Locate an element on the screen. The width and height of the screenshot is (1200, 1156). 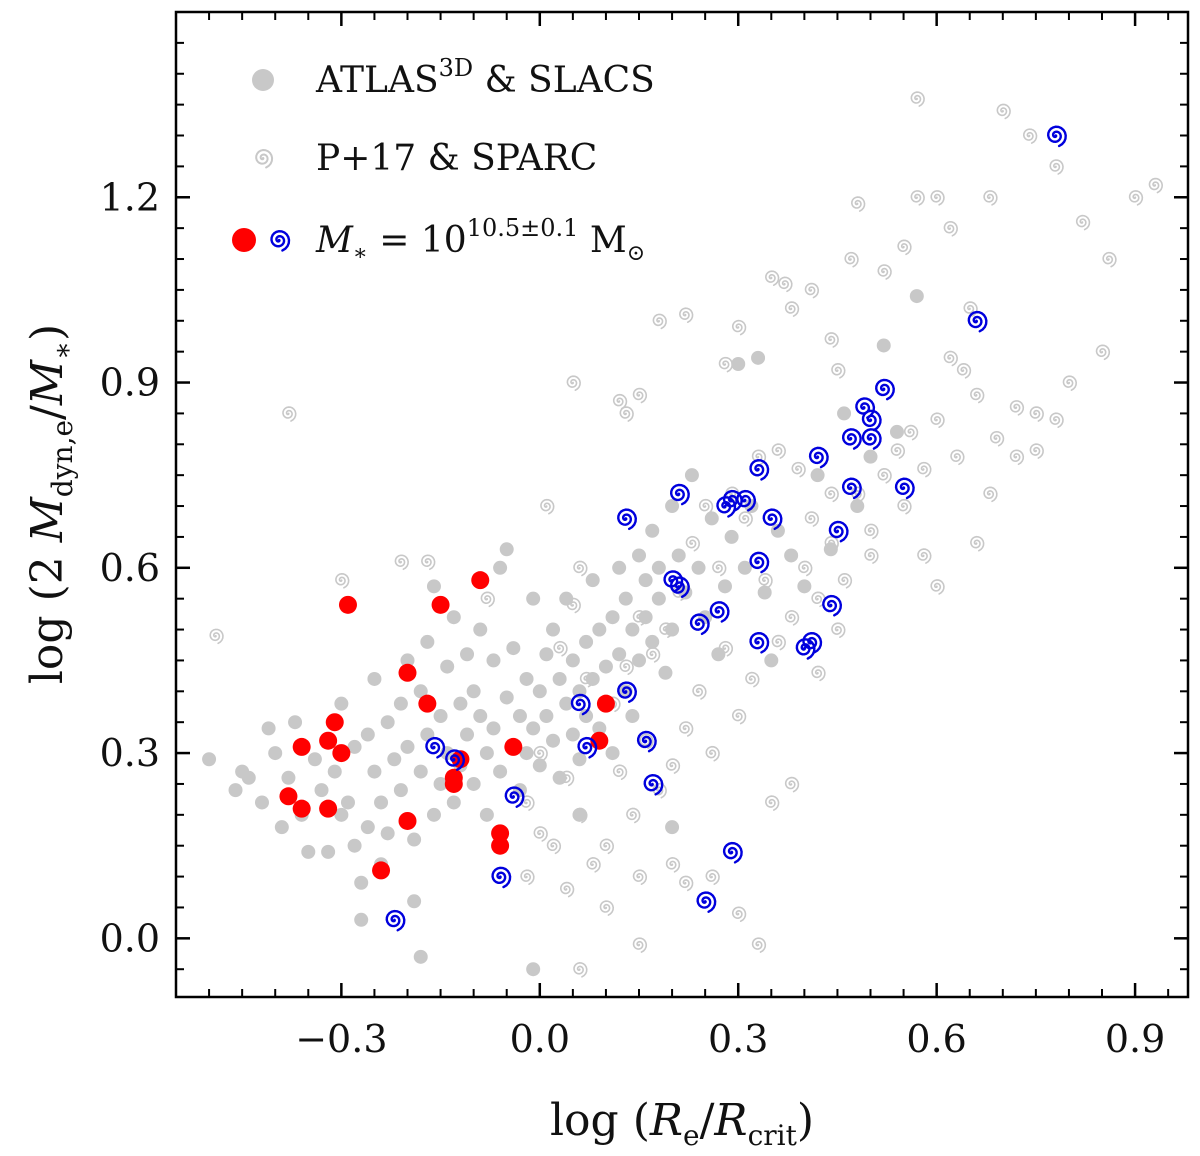
legend-label-stellar-mass: M∗ = 1010.5±0.1 M⊙ is located at coordinates (480, 240).